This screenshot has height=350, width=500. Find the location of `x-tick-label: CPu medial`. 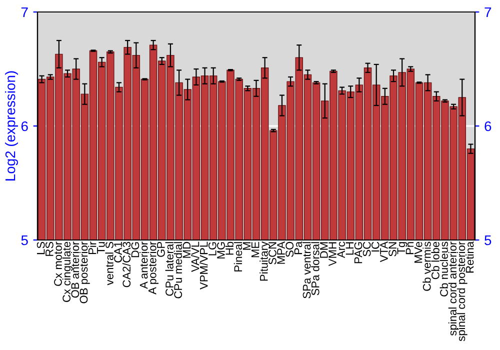

x-tick-label: CPu medial is located at coordinates (178, 270).